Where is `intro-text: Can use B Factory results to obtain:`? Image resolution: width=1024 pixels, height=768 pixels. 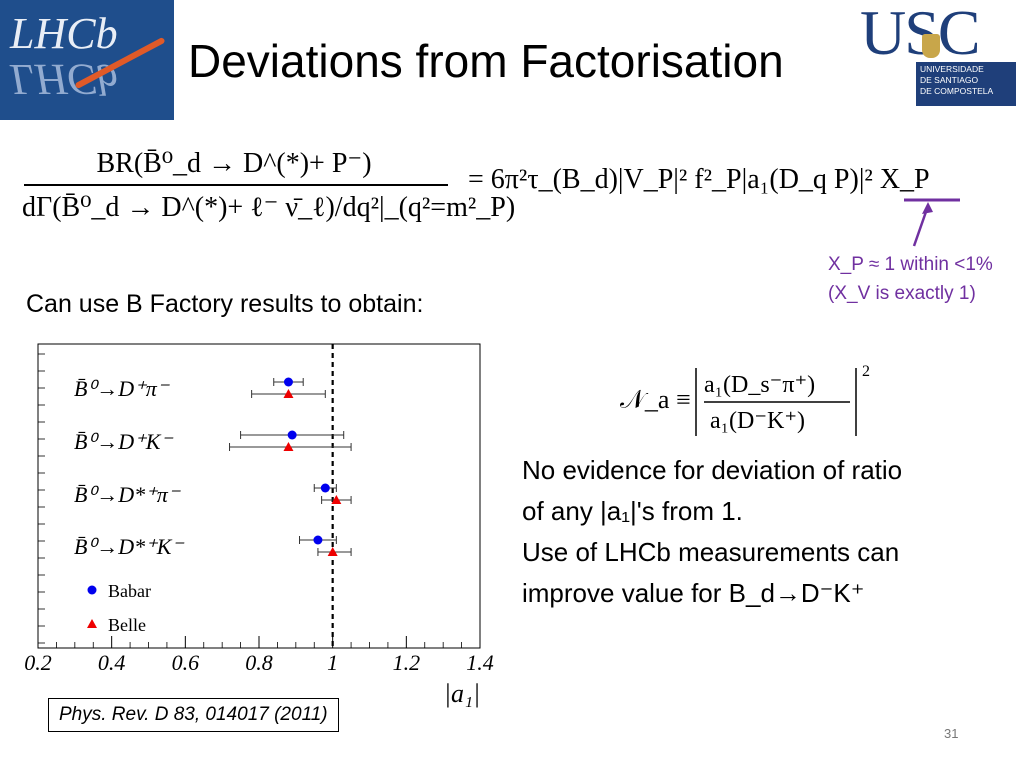
intro-text: Can use B Factory results to obtain: is located at coordinates (225, 304).